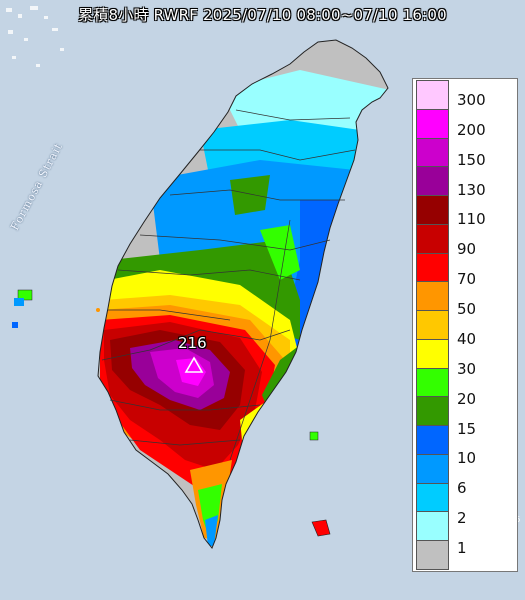 This screenshot has height=600, width=525. What do you see at coordinates (467, 458) in the screenshot?
I see `legend-label: 10` at bounding box center [467, 458].